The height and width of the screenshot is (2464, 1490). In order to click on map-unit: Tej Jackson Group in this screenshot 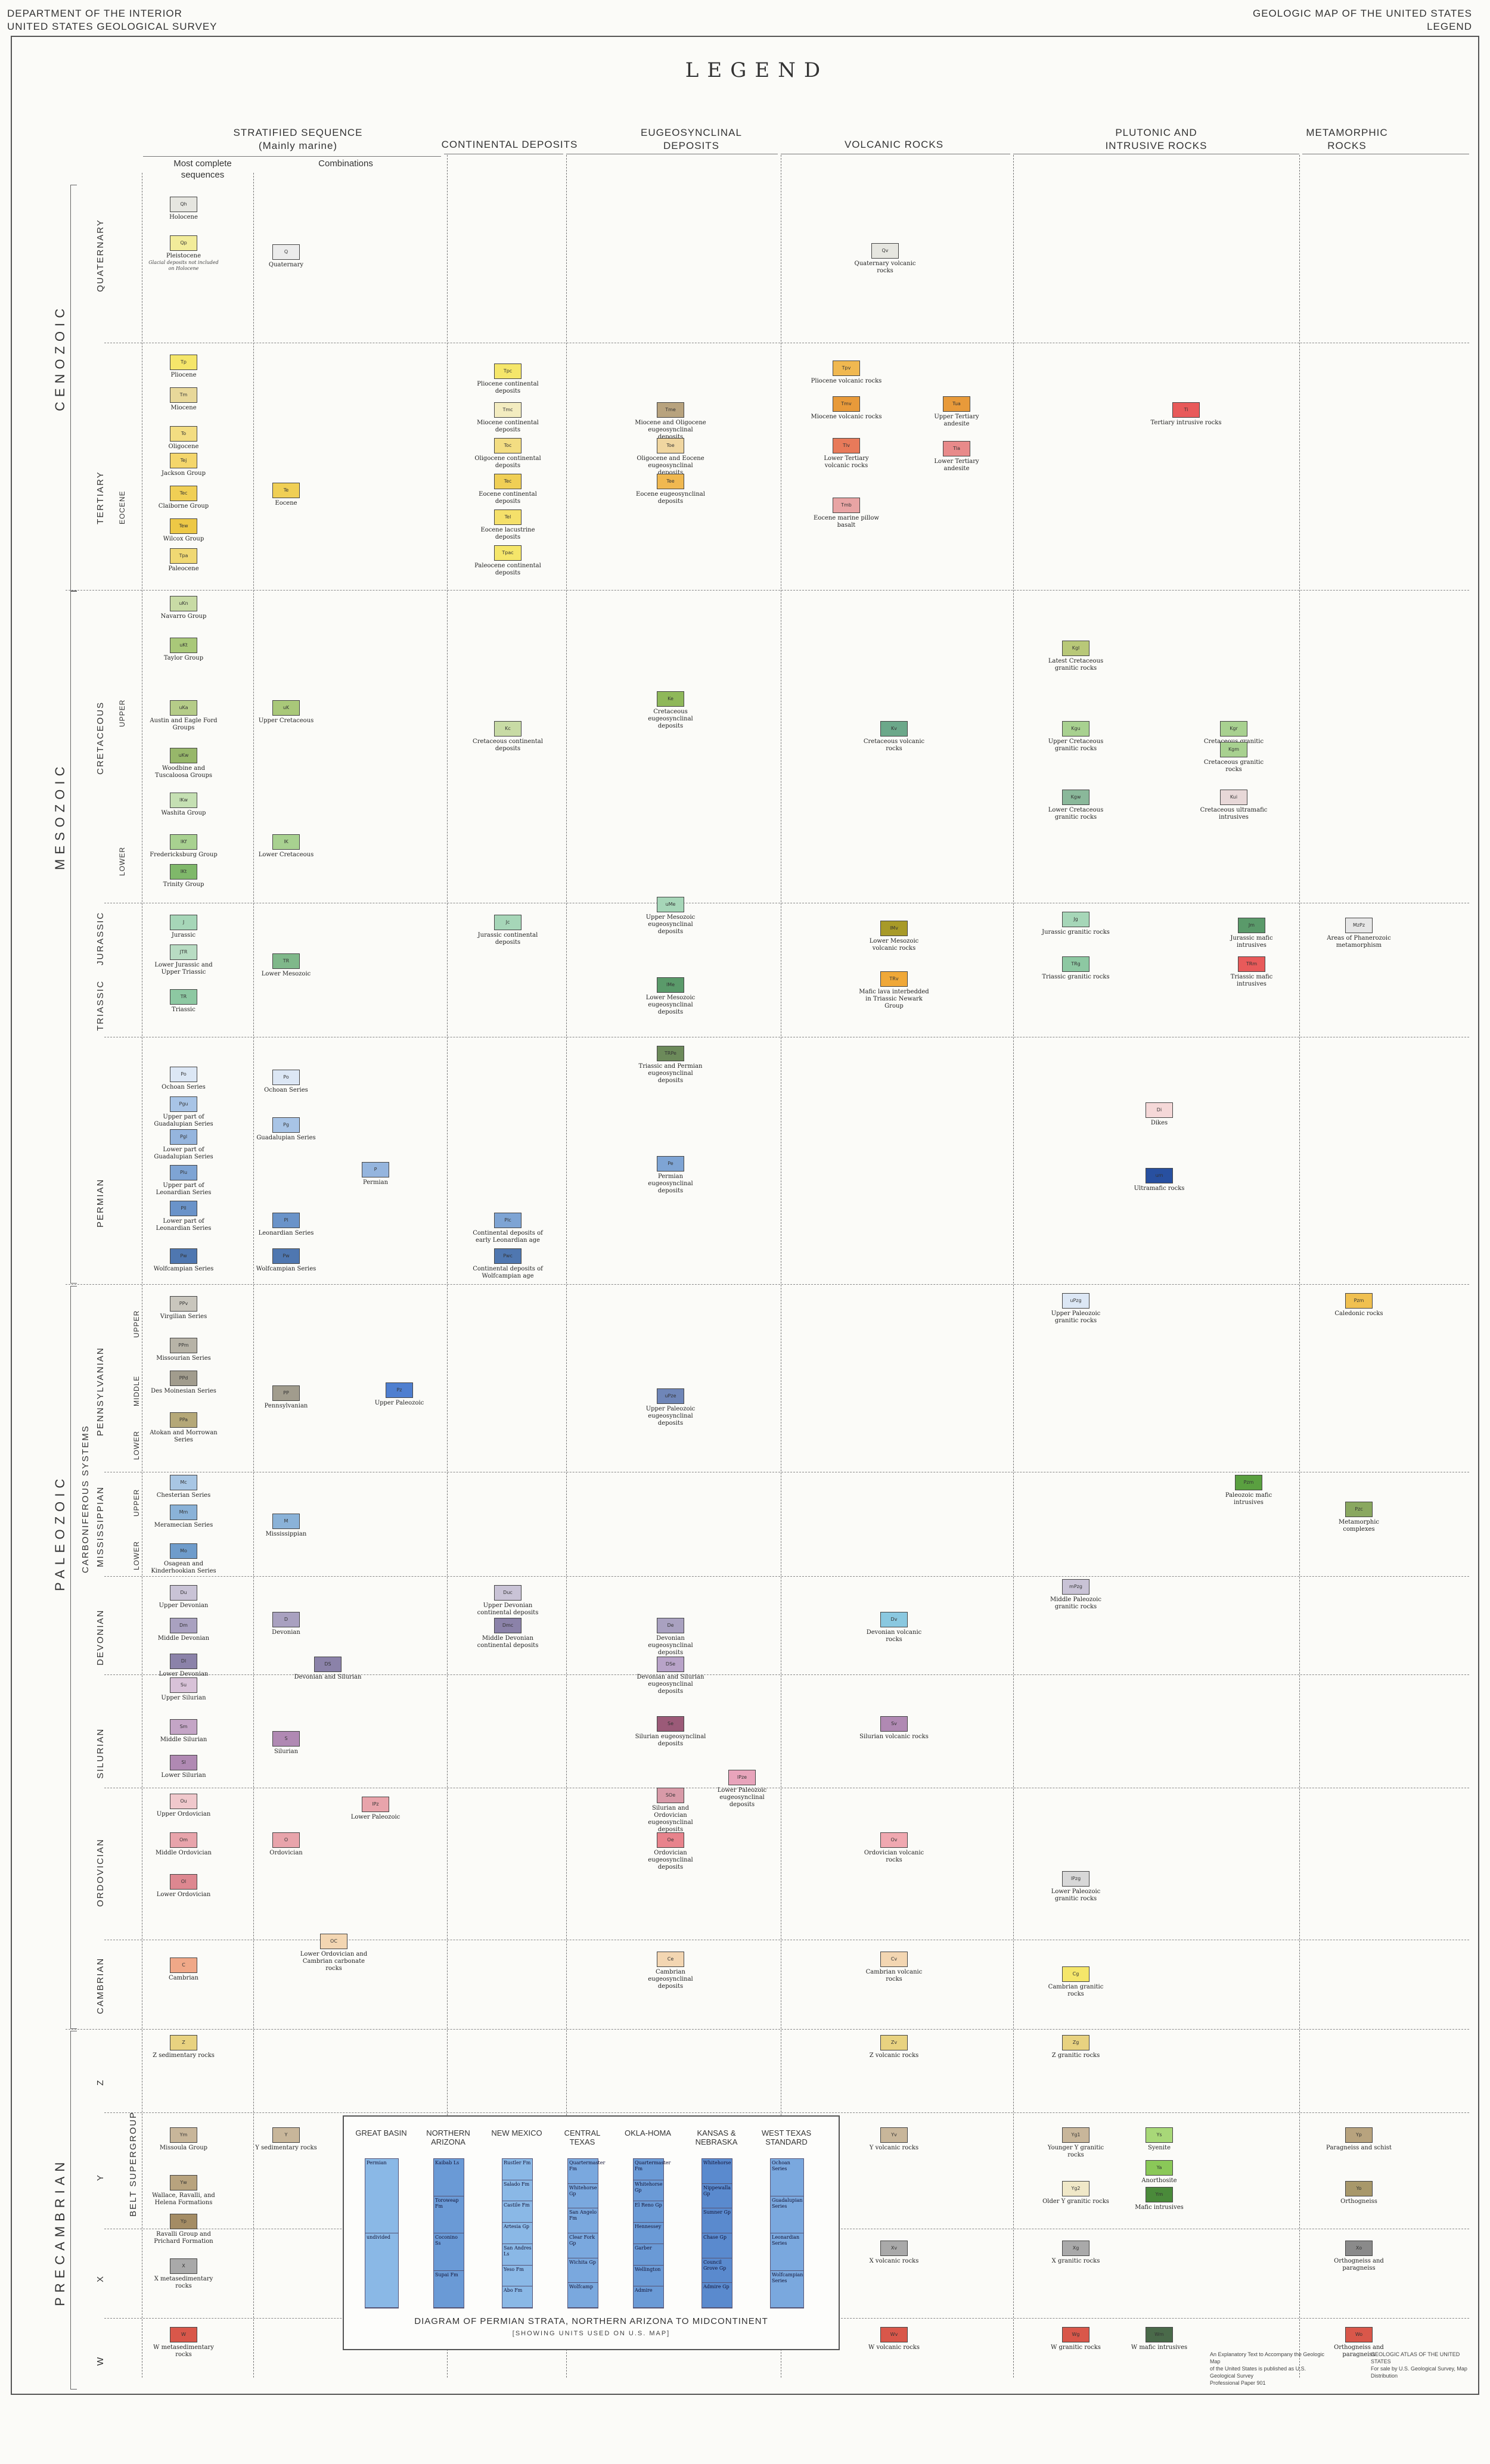, I will do `click(183, 465)`.